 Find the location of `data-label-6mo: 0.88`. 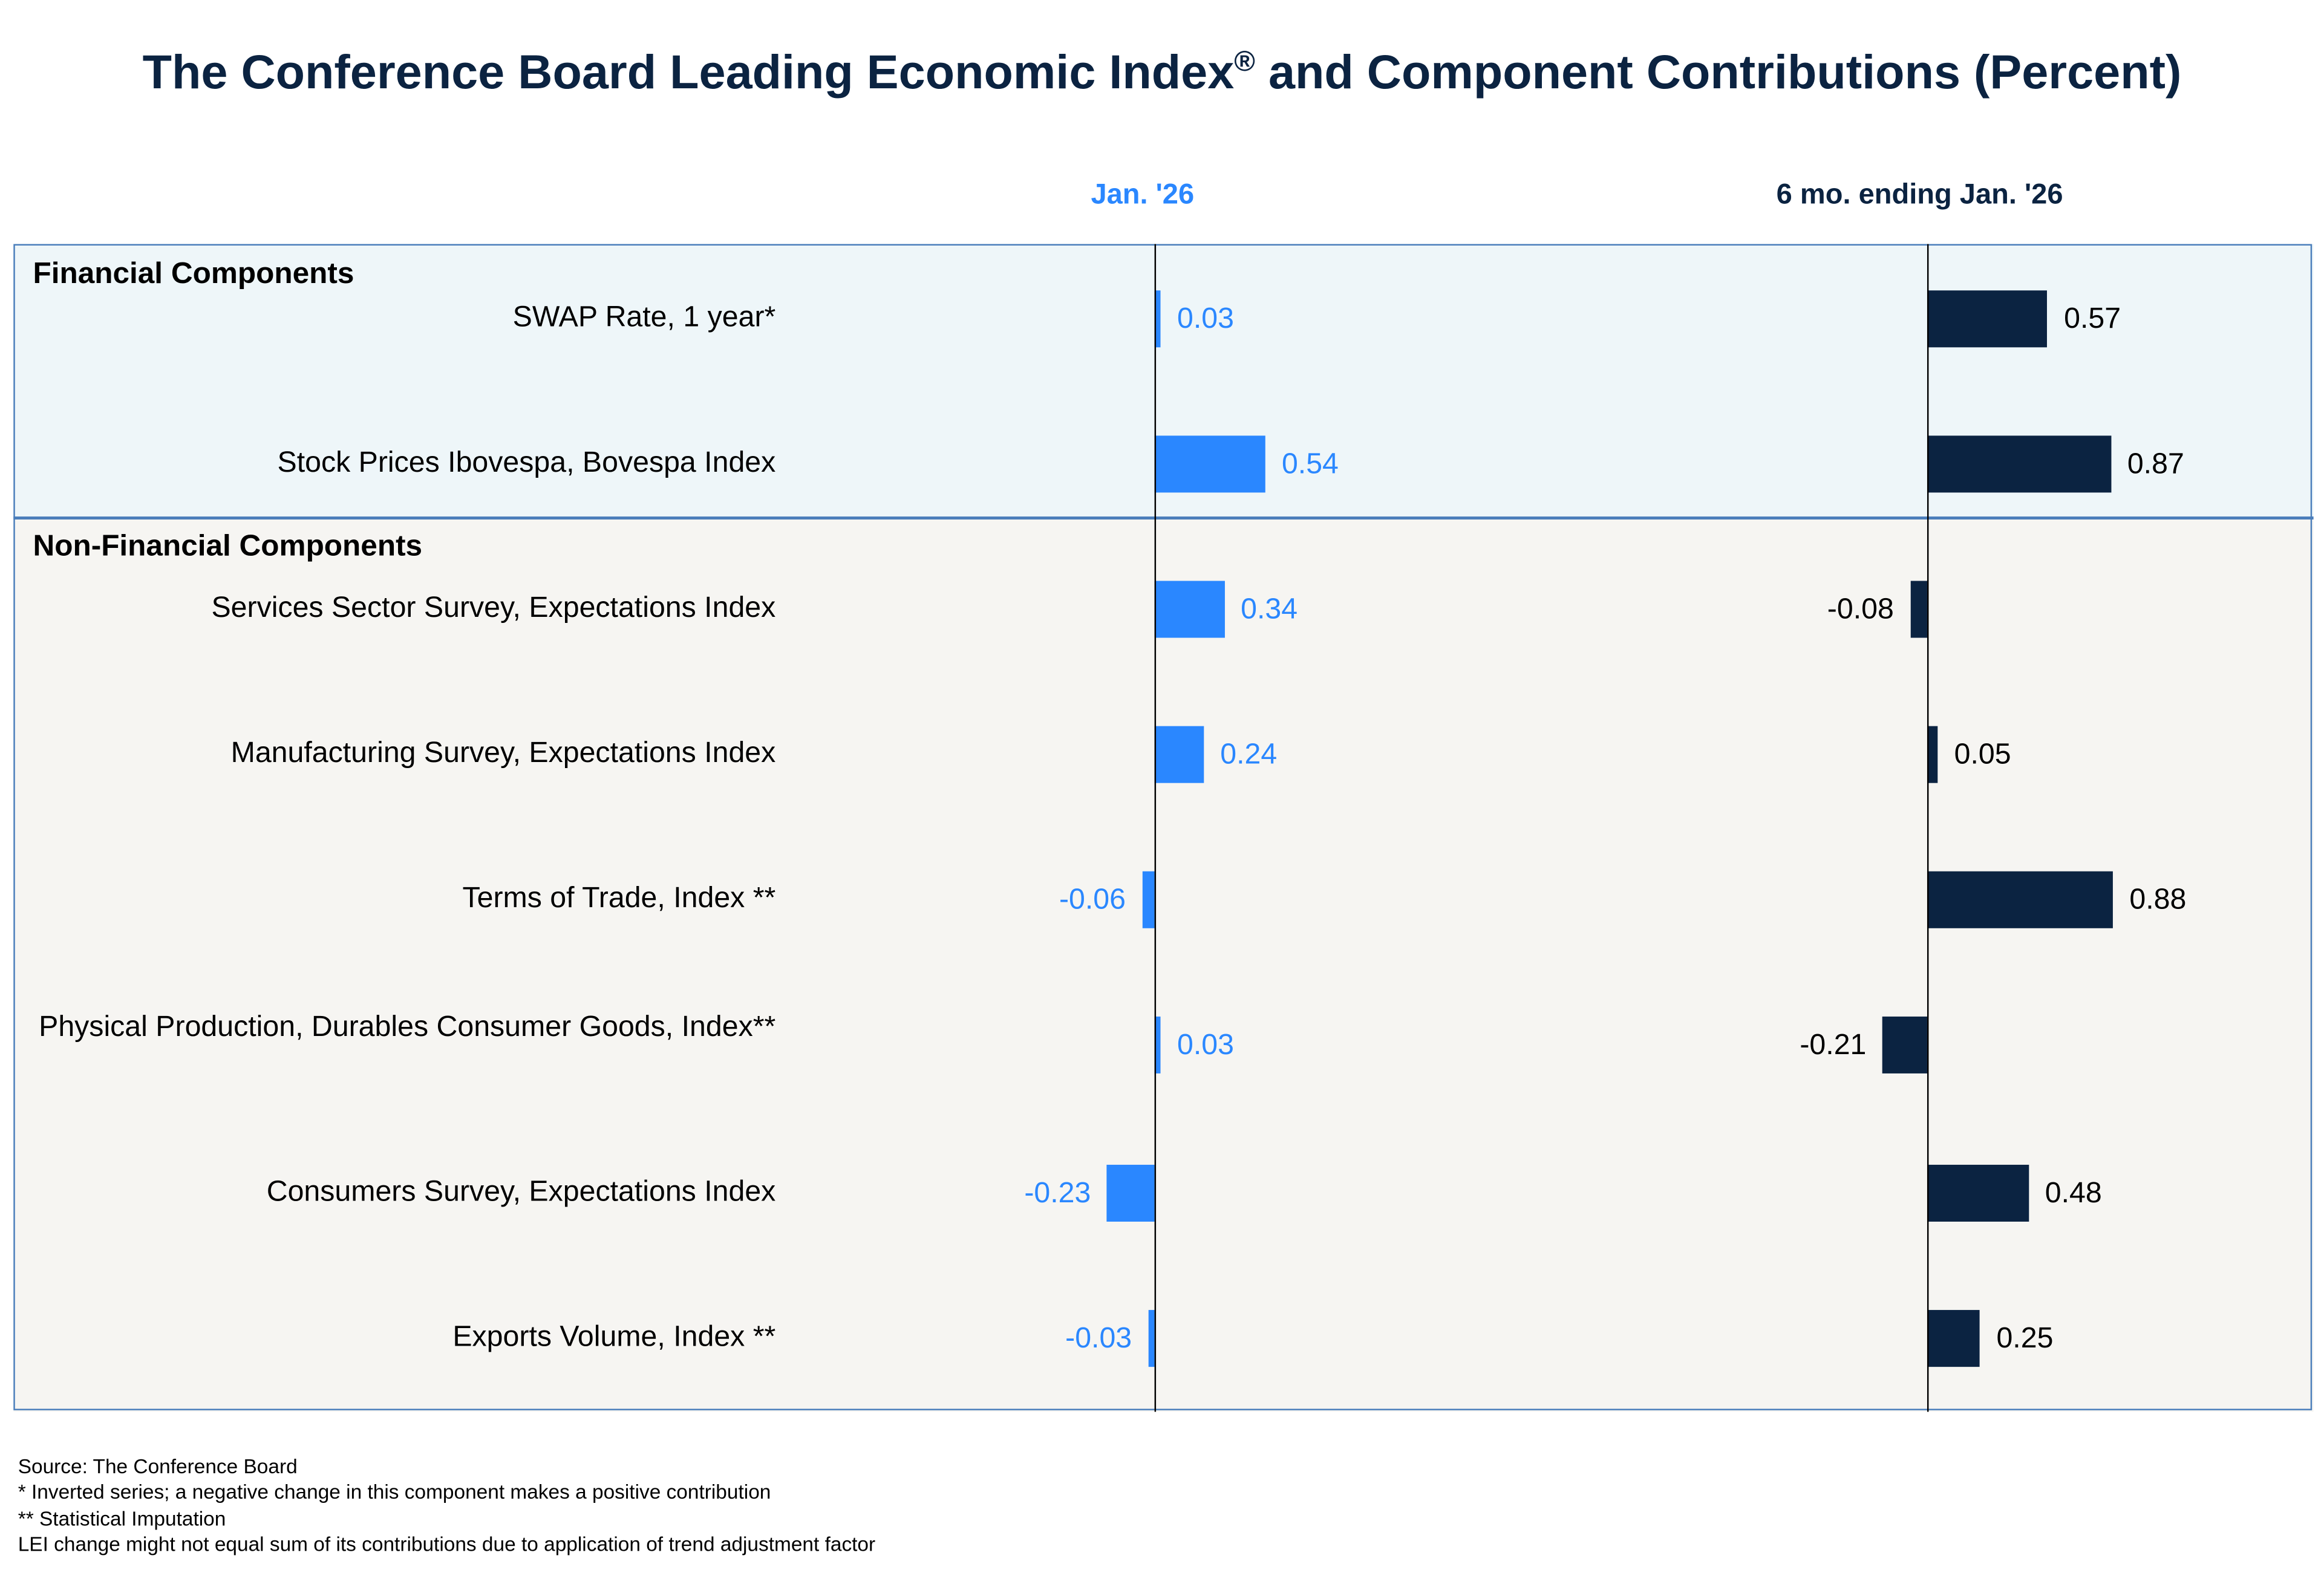

data-label-6mo: 0.88 is located at coordinates (2158, 900).